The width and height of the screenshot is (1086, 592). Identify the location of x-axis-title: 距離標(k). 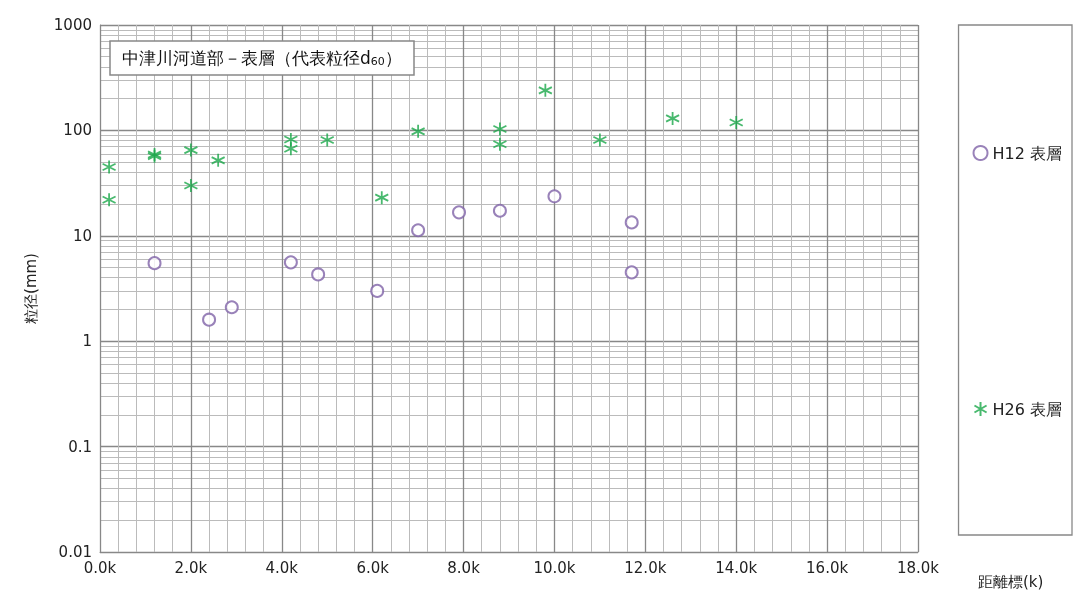
(1011, 581).